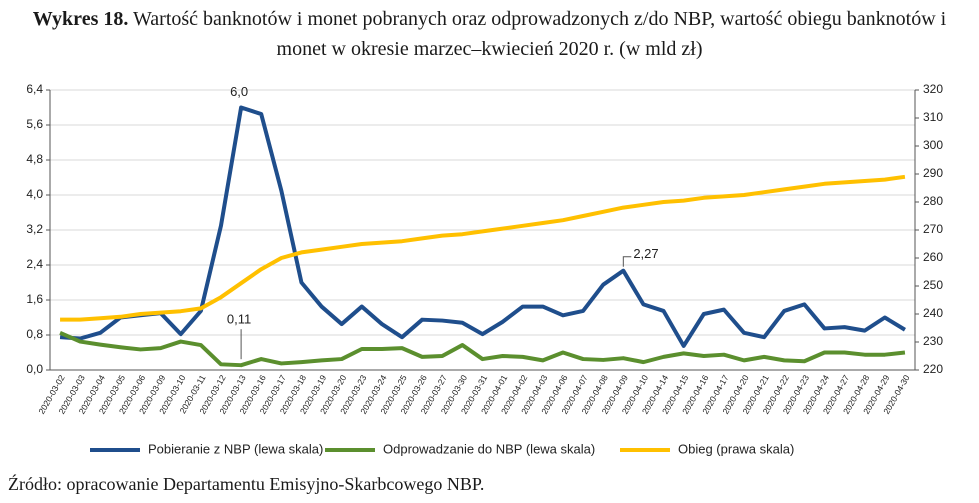 The height and width of the screenshot is (503, 979). What do you see at coordinates (627, 261) in the screenshot?
I see `label-leader` at bounding box center [627, 261].